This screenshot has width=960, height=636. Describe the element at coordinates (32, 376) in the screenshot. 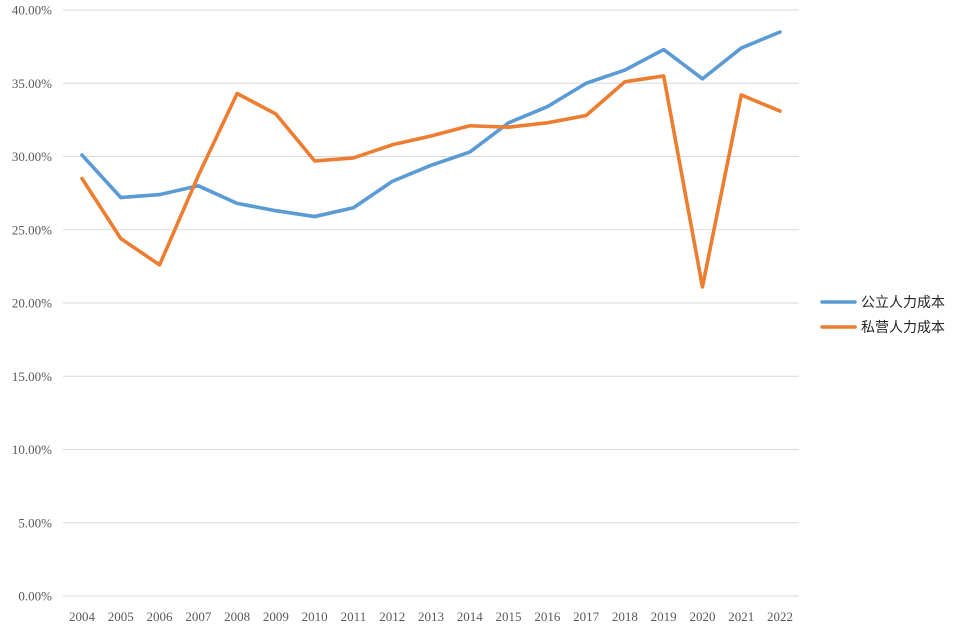

I see `y-tick-label: 15.00%` at that location.